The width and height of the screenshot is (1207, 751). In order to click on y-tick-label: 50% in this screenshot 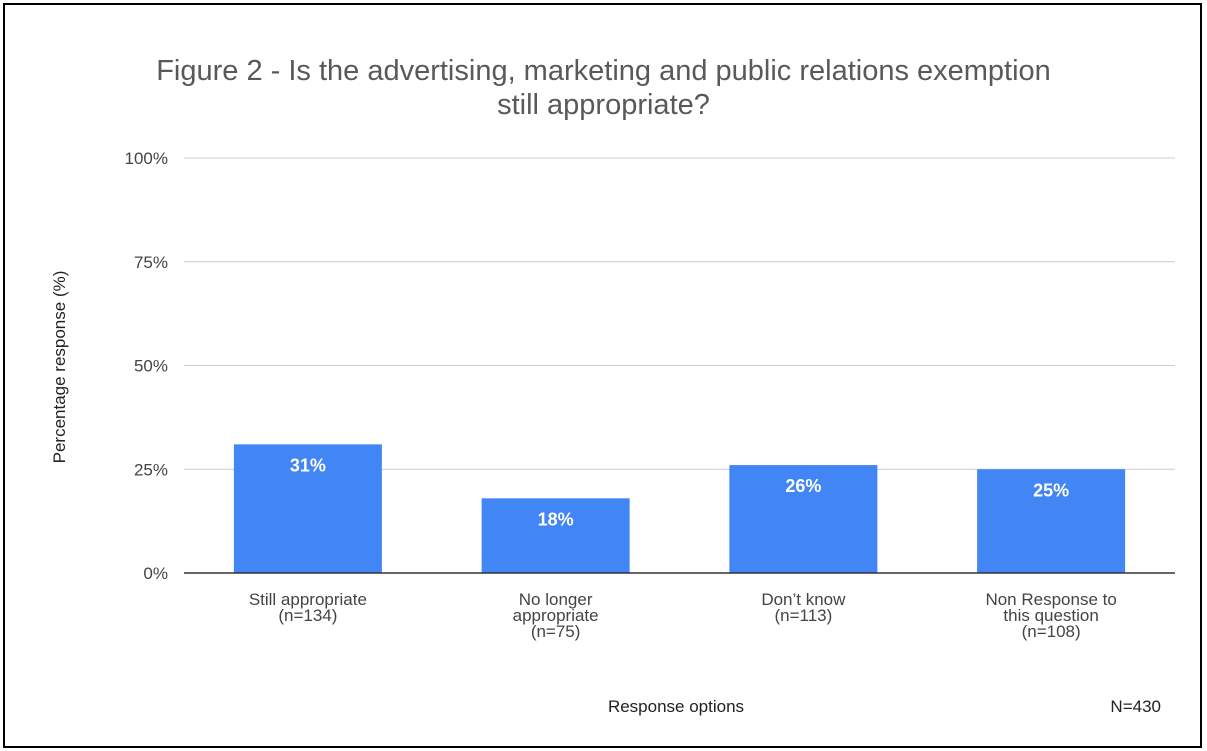, I will do `click(151, 366)`.